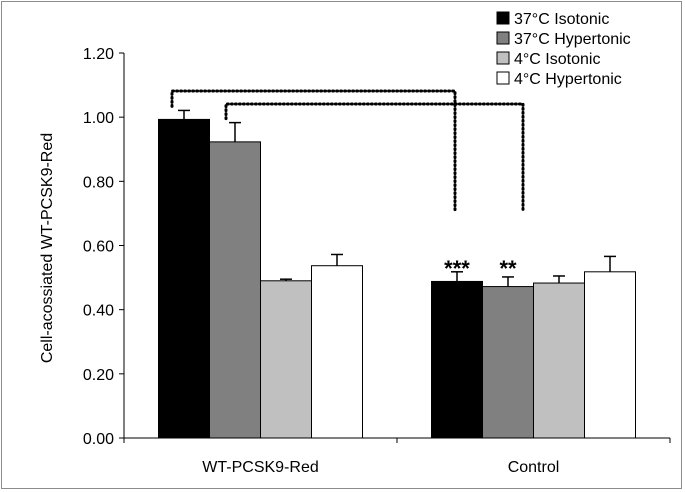  What do you see at coordinates (572, 39) in the screenshot?
I see `legend-label: 37°C Hypertonic` at bounding box center [572, 39].